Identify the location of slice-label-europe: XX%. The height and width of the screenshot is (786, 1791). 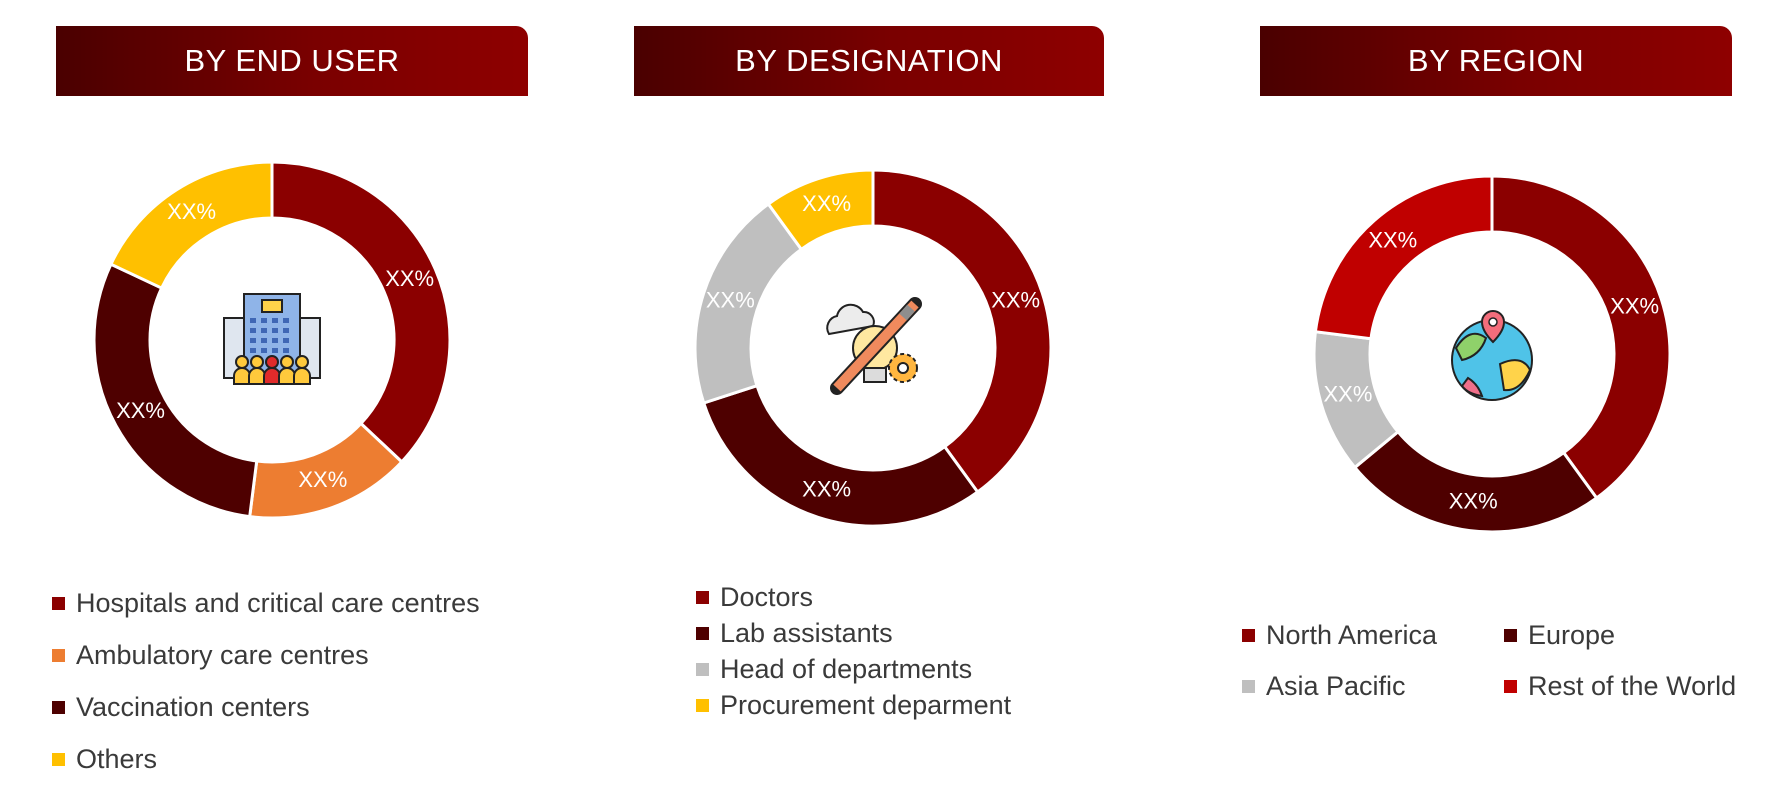
(1473, 501).